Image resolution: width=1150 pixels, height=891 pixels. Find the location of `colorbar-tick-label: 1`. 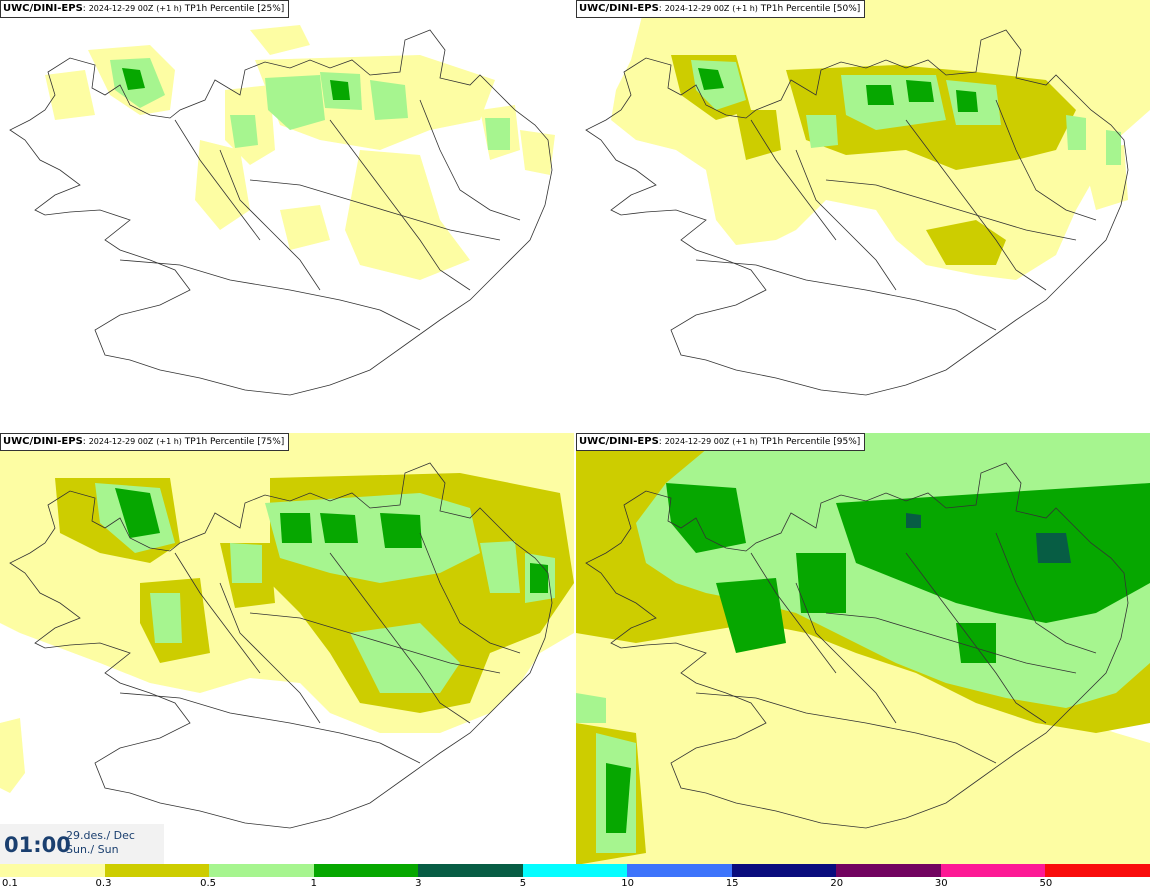

colorbar-tick-label: 1 is located at coordinates (313, 883).